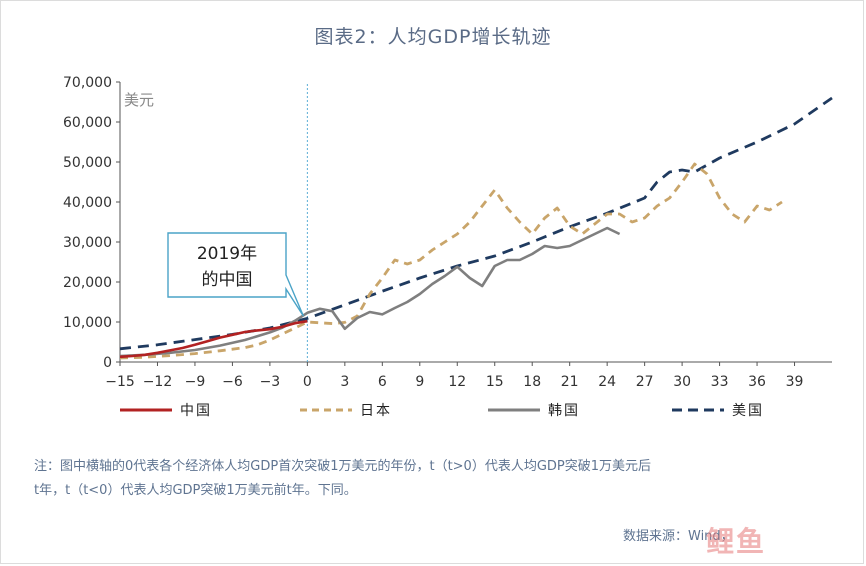 This screenshot has width=866, height=566. I want to click on legend-label-2: 日本, so click(376, 411).